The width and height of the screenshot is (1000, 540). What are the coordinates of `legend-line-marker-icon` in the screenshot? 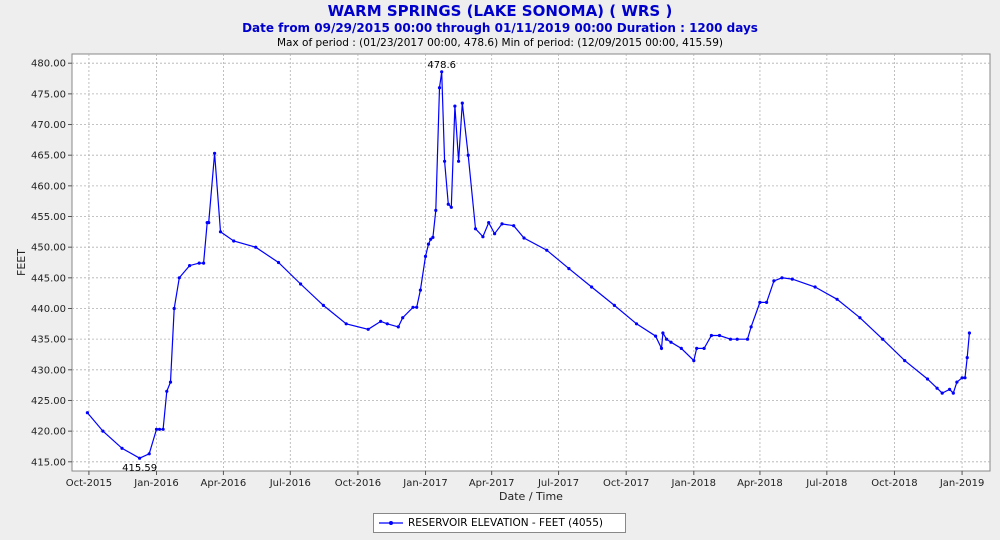 It's located at (391, 523).